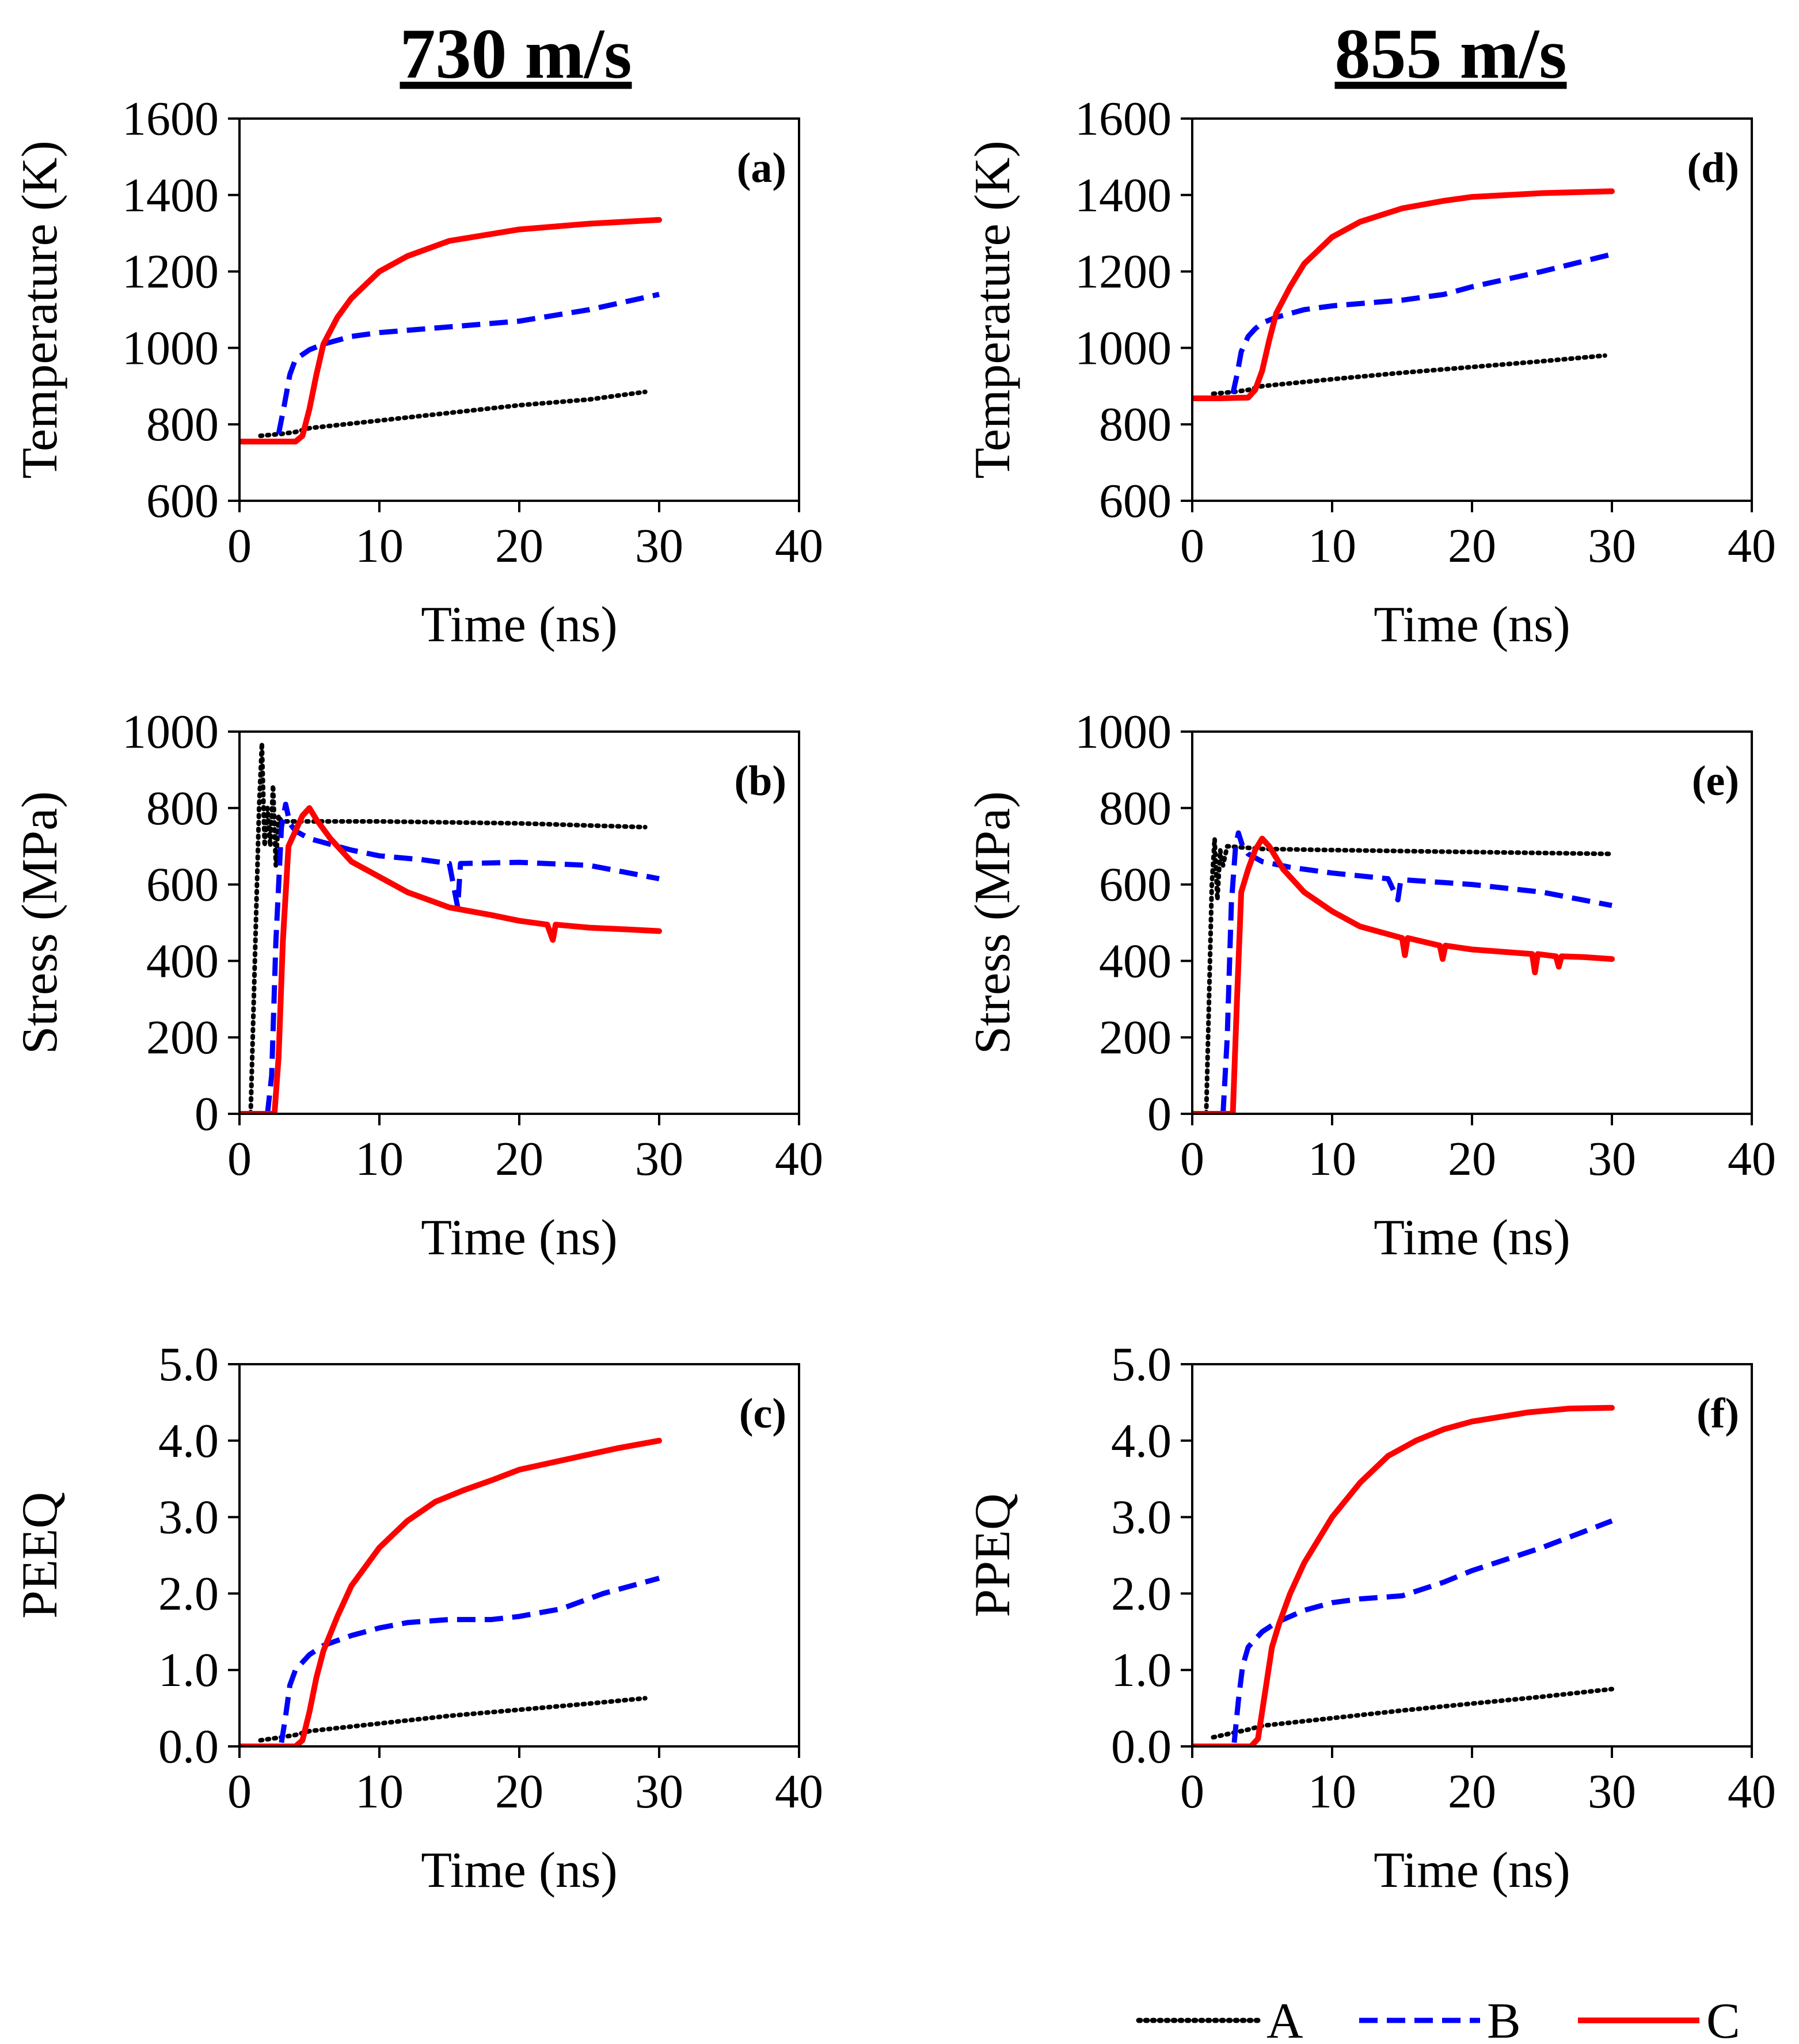 Image resolution: width=1799 pixels, height=2044 pixels. What do you see at coordinates (993, 1555) in the screenshot?
I see `y-axis-label: PPEQ` at bounding box center [993, 1555].